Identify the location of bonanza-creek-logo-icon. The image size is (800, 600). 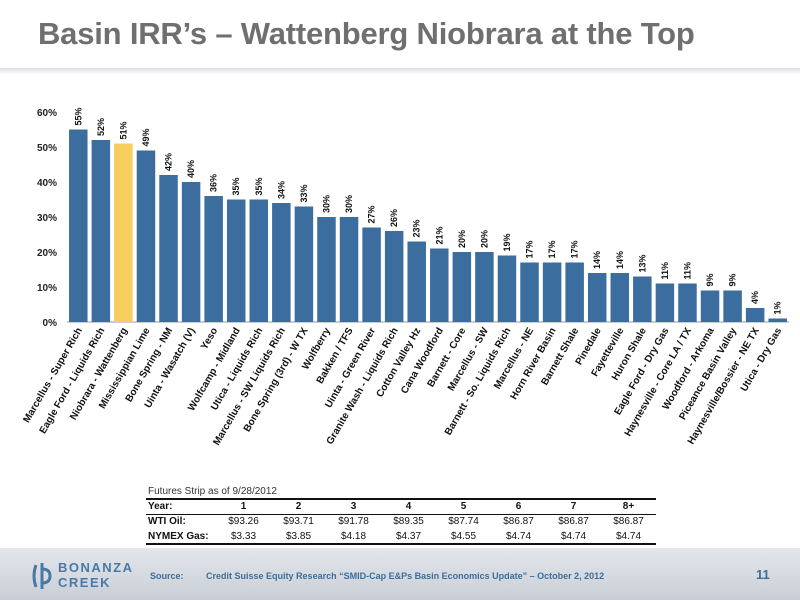
(42, 576).